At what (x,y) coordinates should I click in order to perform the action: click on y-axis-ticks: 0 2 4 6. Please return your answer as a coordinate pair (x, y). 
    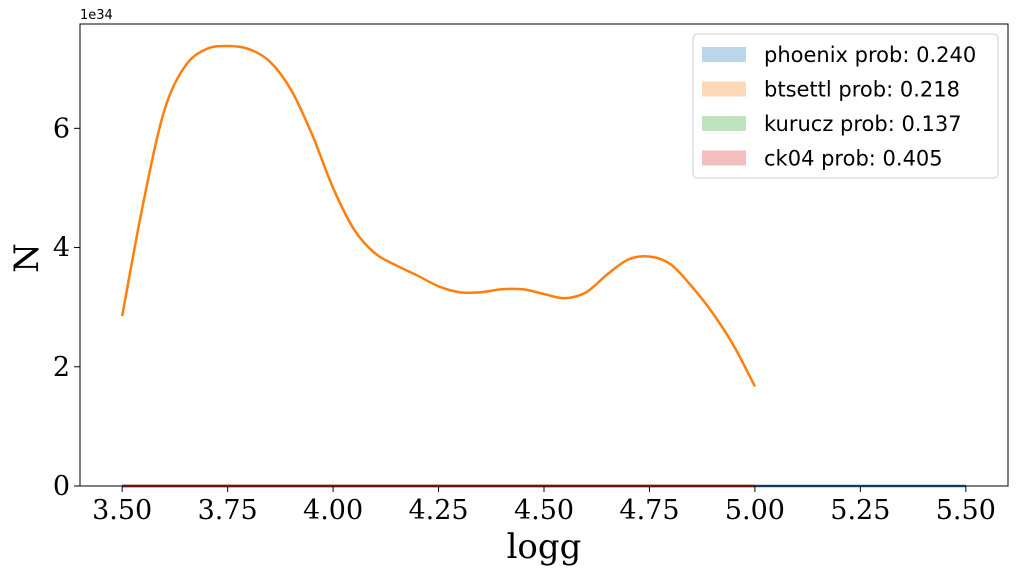
    Looking at the image, I should click on (66, 307).